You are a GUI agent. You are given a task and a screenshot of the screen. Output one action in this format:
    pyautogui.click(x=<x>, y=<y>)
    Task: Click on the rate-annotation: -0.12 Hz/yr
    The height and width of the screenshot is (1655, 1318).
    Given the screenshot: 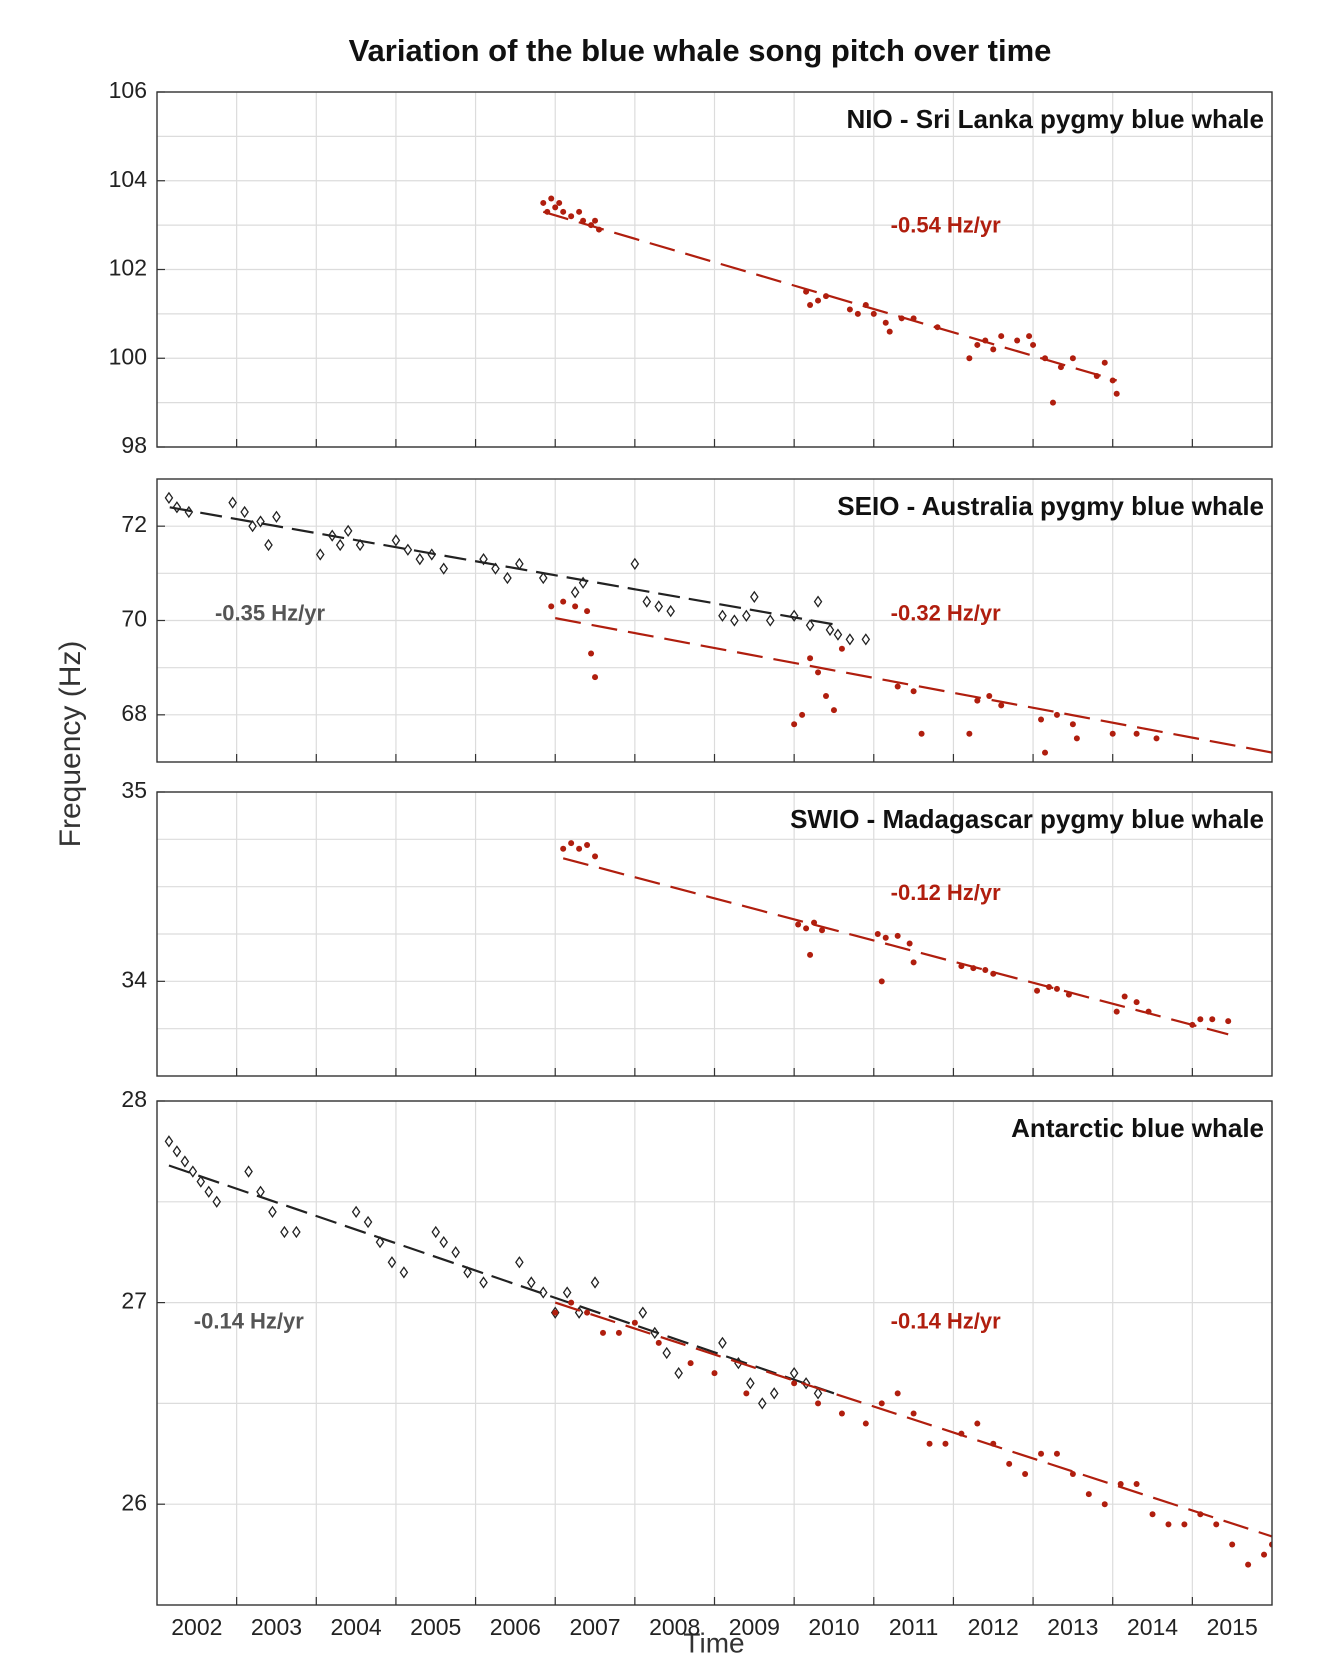 What is the action you would take?
    pyautogui.click(x=946, y=892)
    